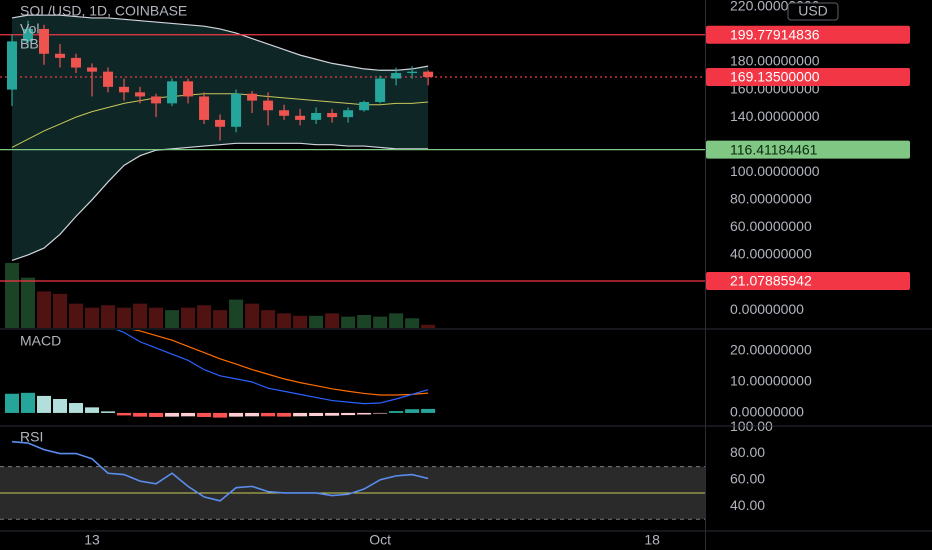  What do you see at coordinates (767, 412) in the screenshot?
I see `y-tick-label: 0.00000000` at bounding box center [767, 412].